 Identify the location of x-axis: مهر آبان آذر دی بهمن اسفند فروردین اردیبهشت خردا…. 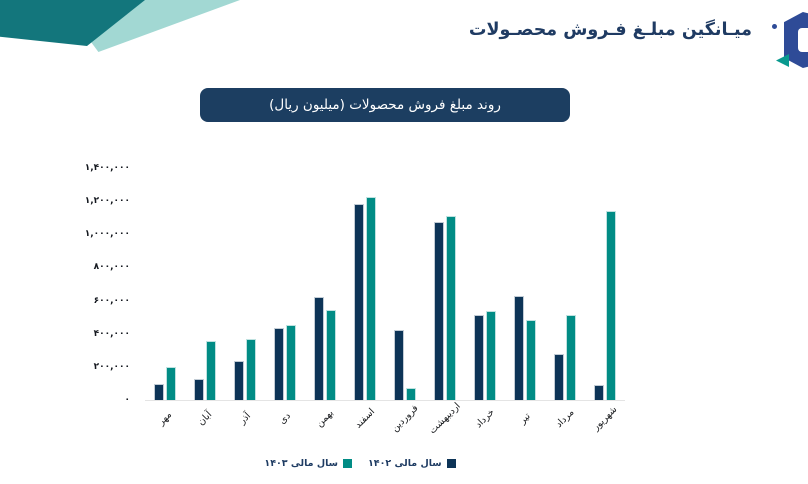
(385, 425).